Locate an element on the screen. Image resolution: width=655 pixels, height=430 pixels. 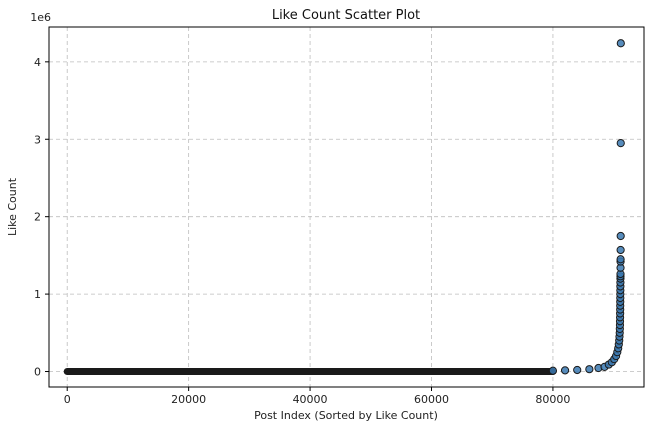
y-tick-label: 4 is located at coordinates (37, 62).